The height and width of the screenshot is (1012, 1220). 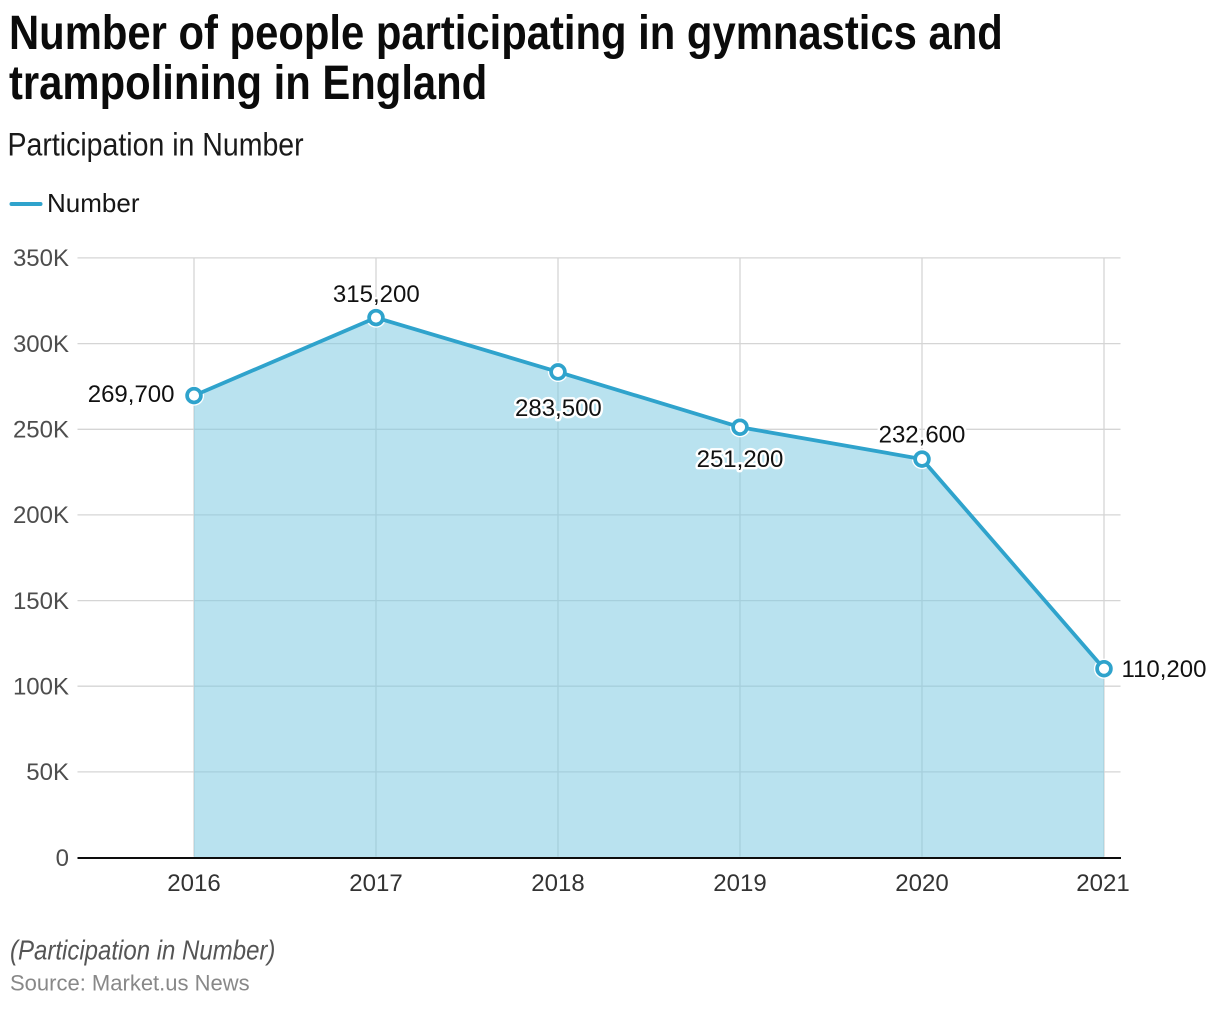 I want to click on svg-text: 110,200, so click(x=1164, y=669).